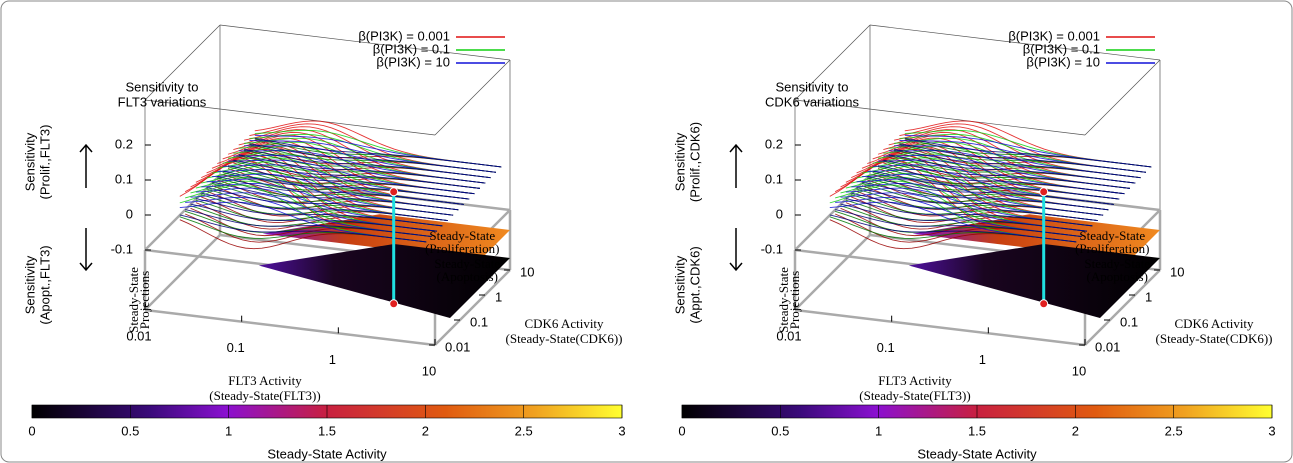  Describe the element at coordinates (44, 162) in the screenshot. I see `z-label: (Prolif.,FLT3)` at that location.